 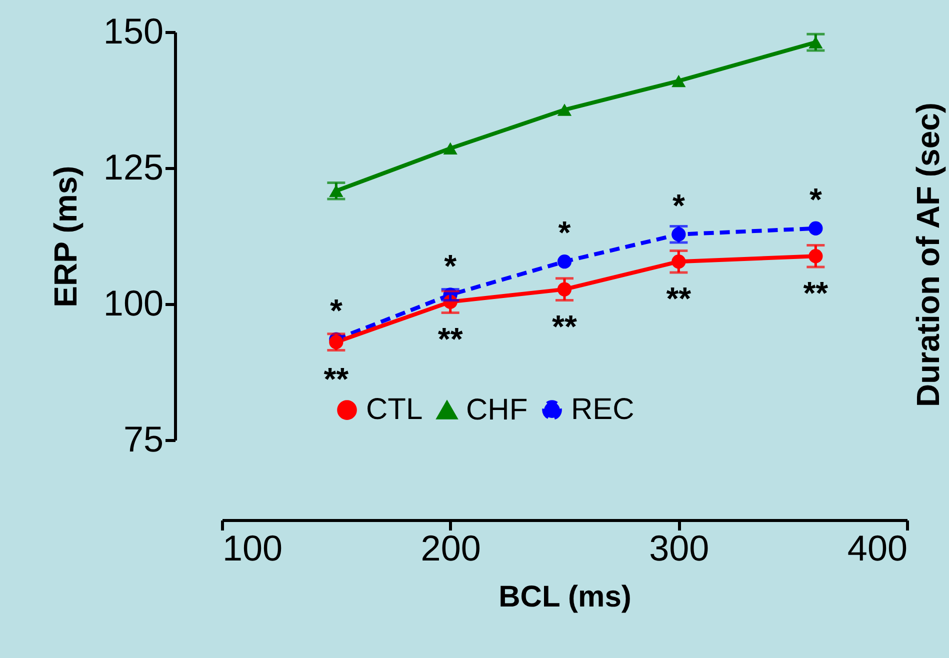 I want to click on y-tick-label: 125, so click(x=133, y=167).